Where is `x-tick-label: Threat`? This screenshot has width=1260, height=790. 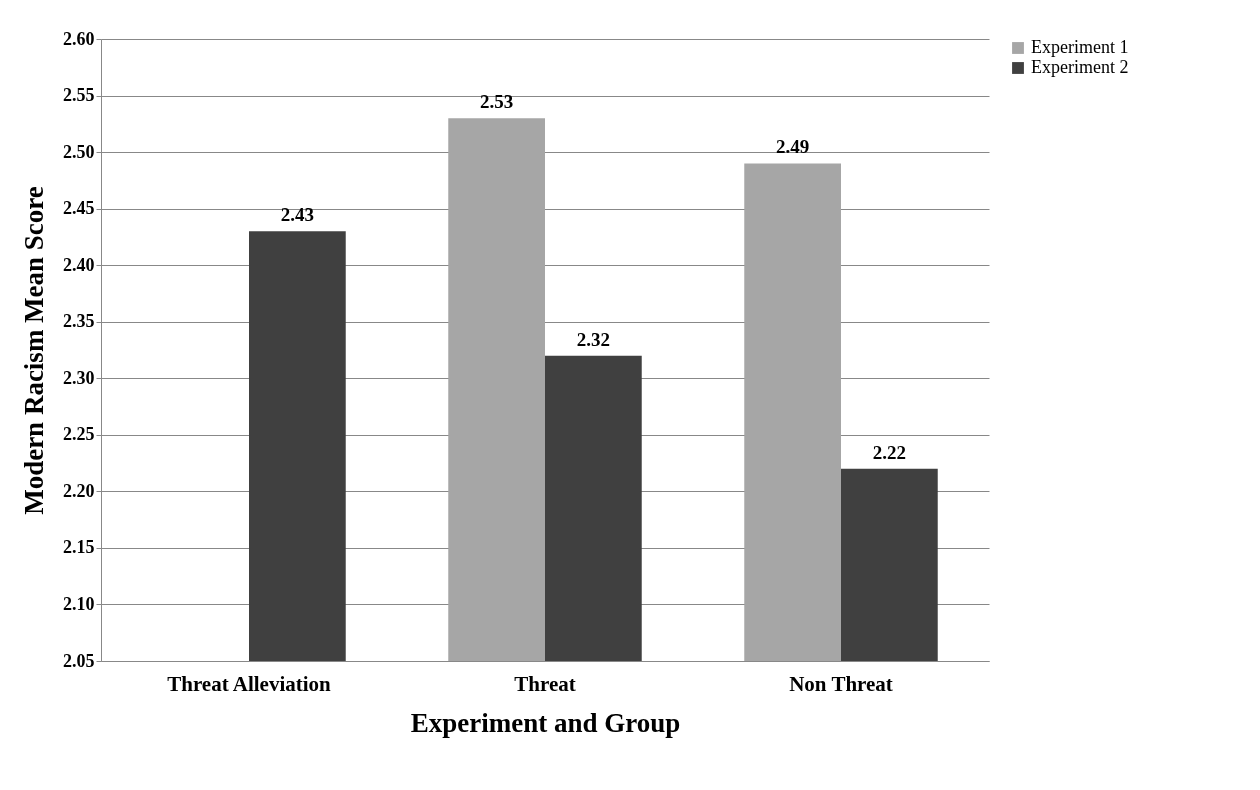
x-tick-label: Threat is located at coordinates (545, 683).